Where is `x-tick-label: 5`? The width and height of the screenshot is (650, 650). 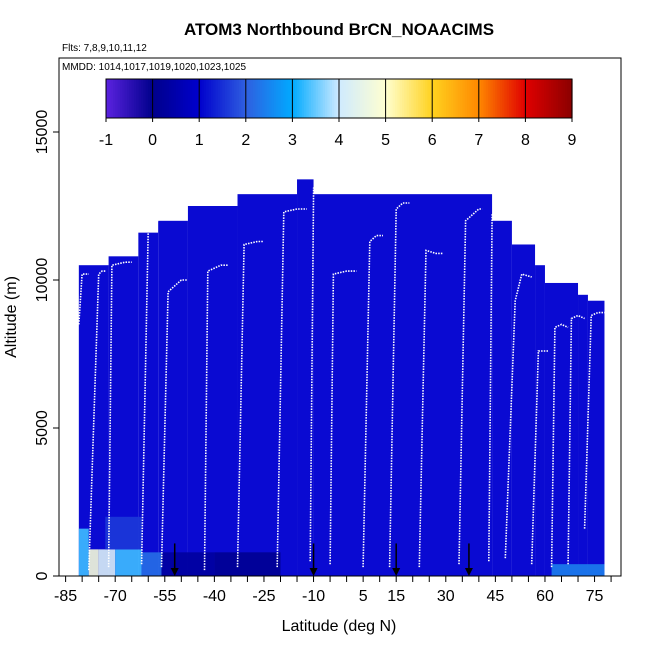 x-tick-label: 5 is located at coordinates (363, 596).